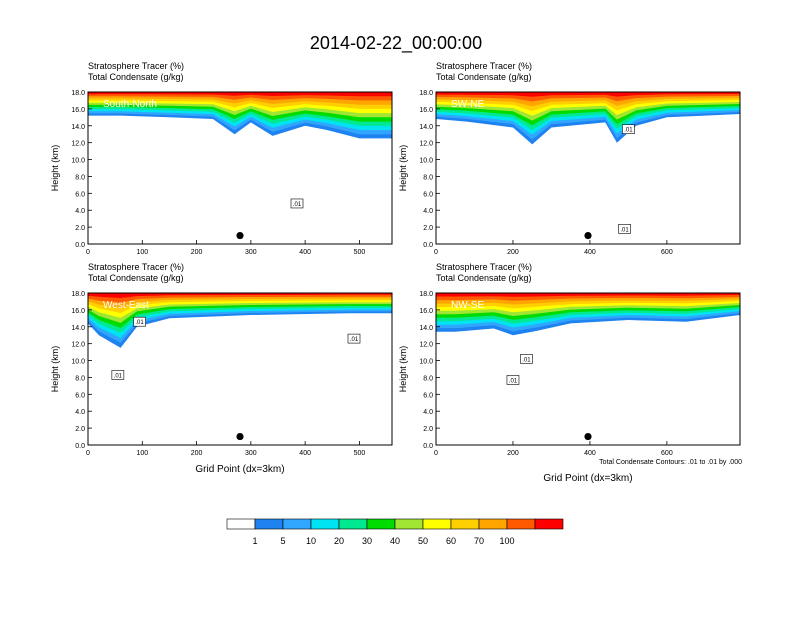 This screenshot has width=792, height=617. What do you see at coordinates (311, 541) in the screenshot?
I see `colorbar-label: 10` at bounding box center [311, 541].